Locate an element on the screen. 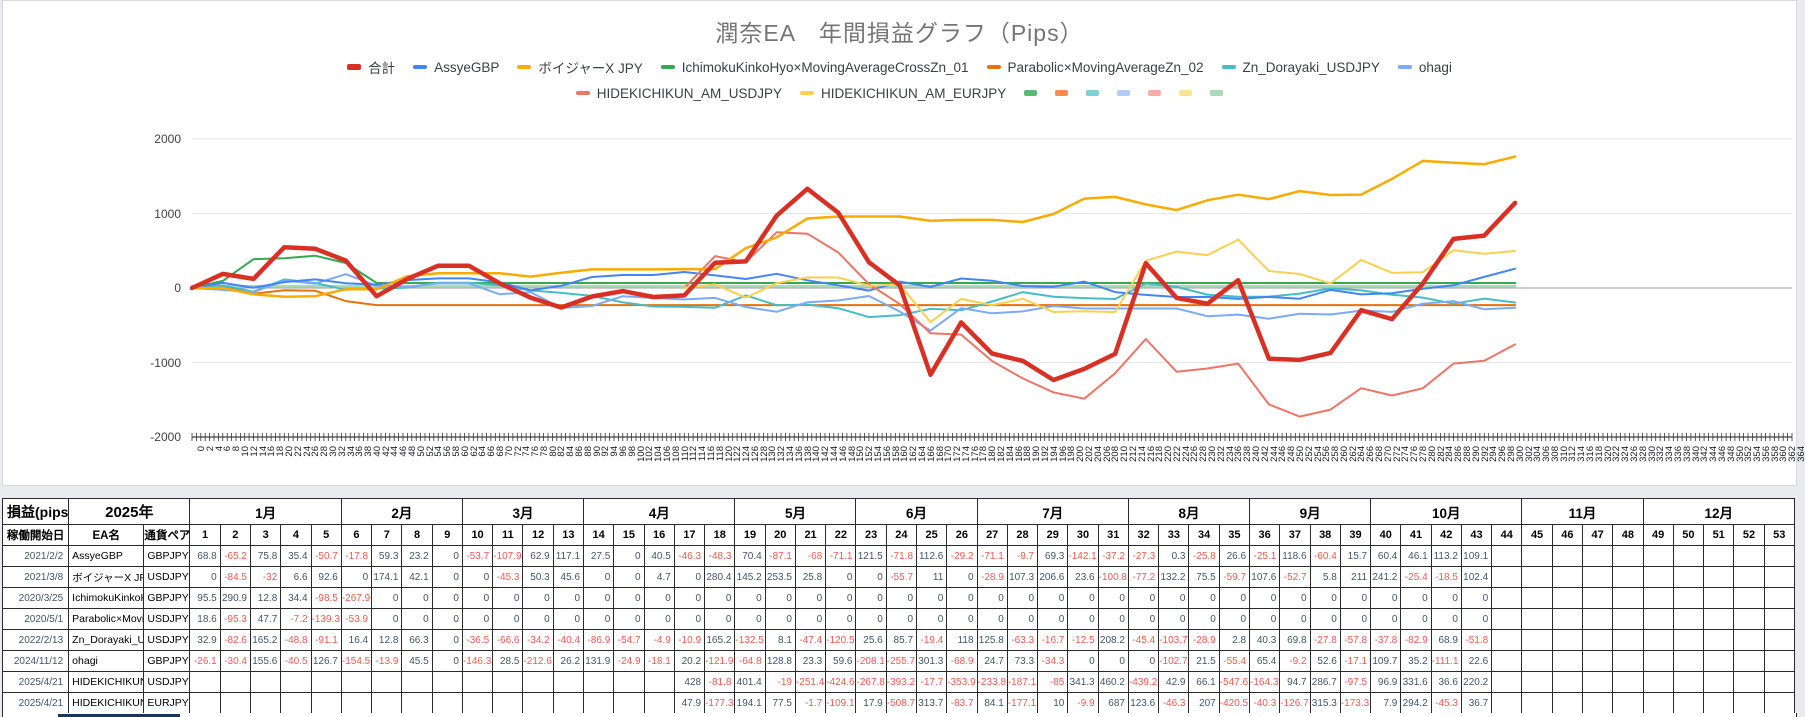 The width and height of the screenshot is (1805, 717). value-cell: -32 is located at coordinates (265, 577).